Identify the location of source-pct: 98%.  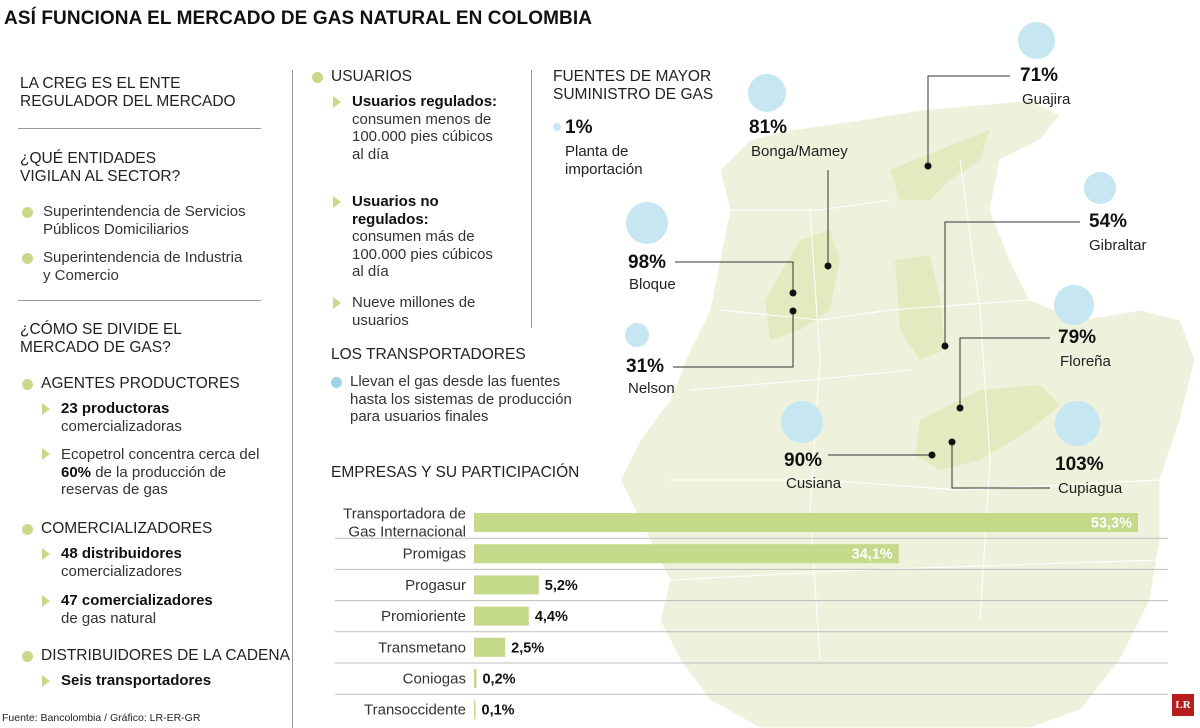
(647, 262).